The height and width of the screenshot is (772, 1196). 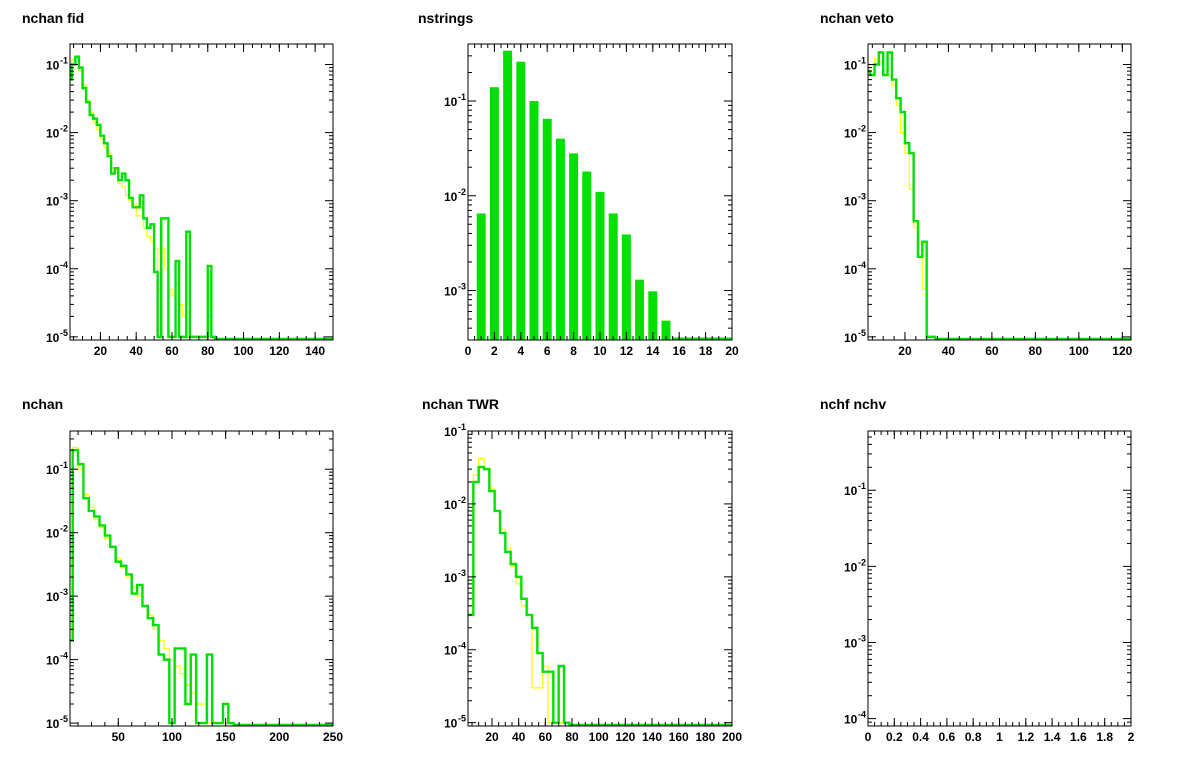 I want to click on x-tick-label: 160, so click(x=679, y=737).